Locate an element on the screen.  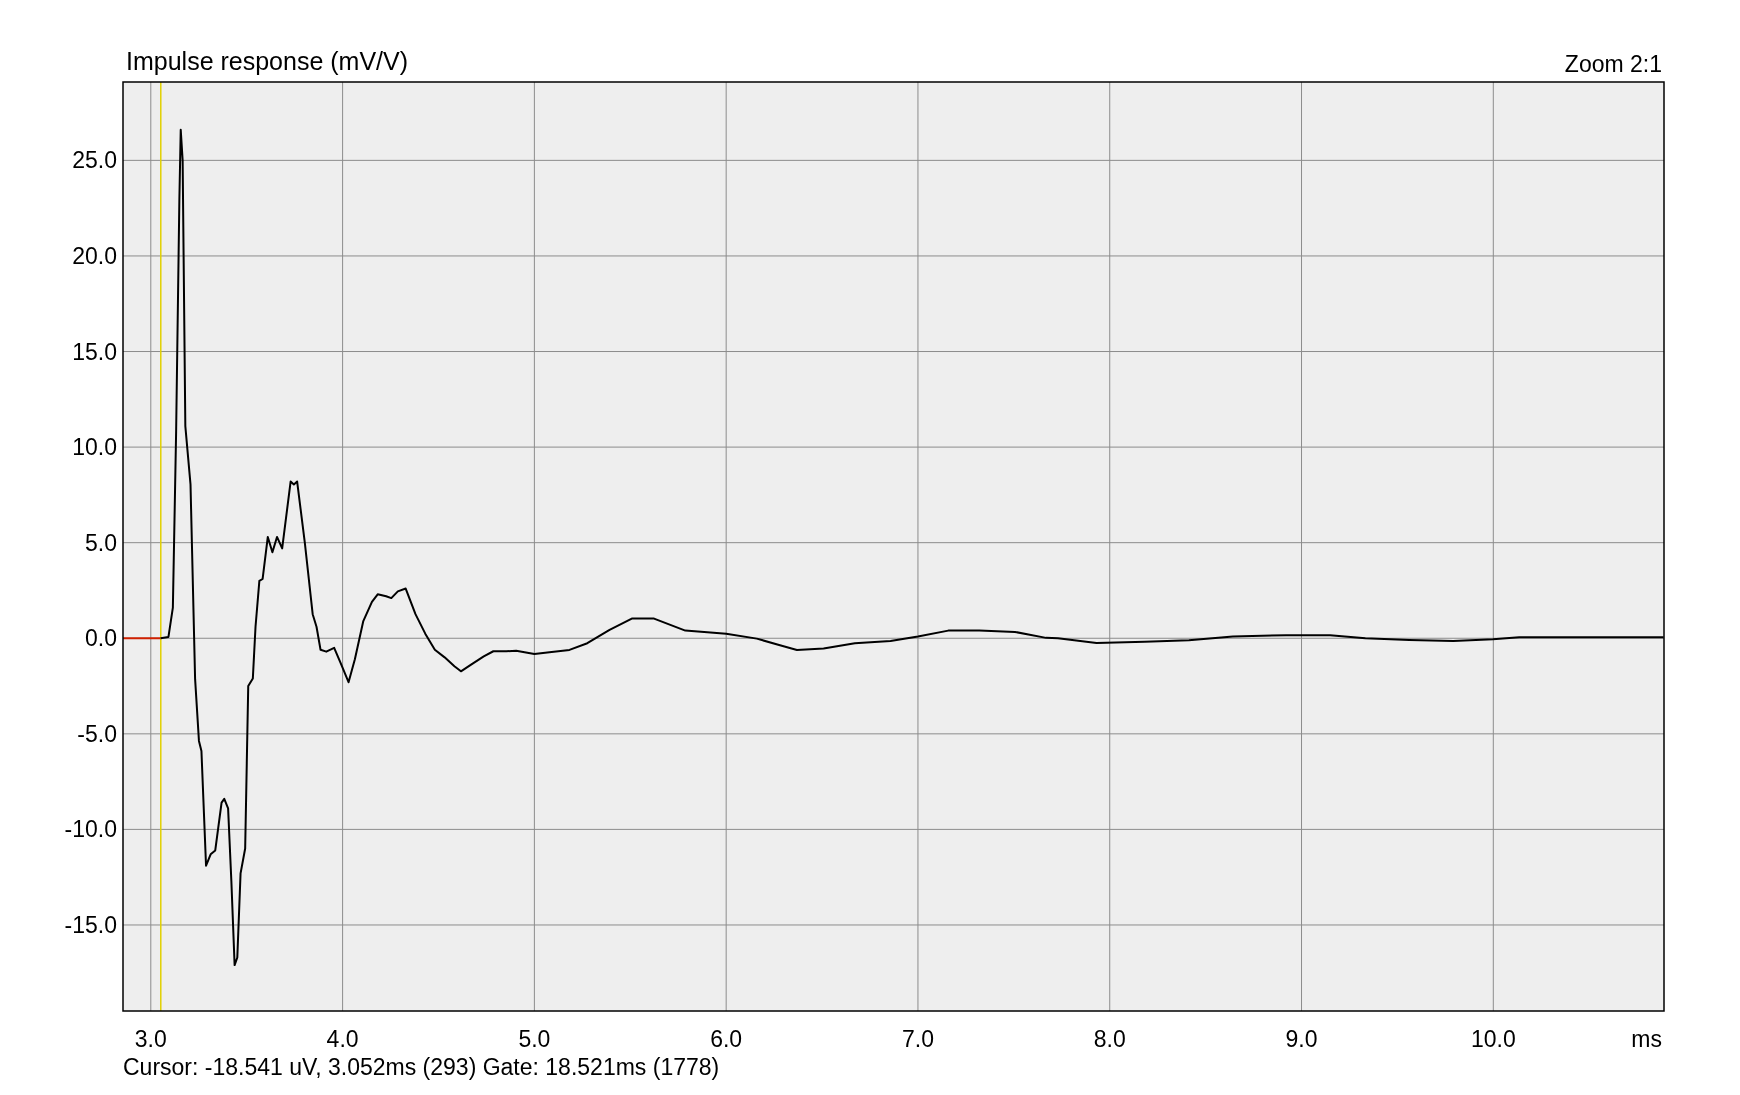
y-tick-label: 20.0 is located at coordinates (94, 255).